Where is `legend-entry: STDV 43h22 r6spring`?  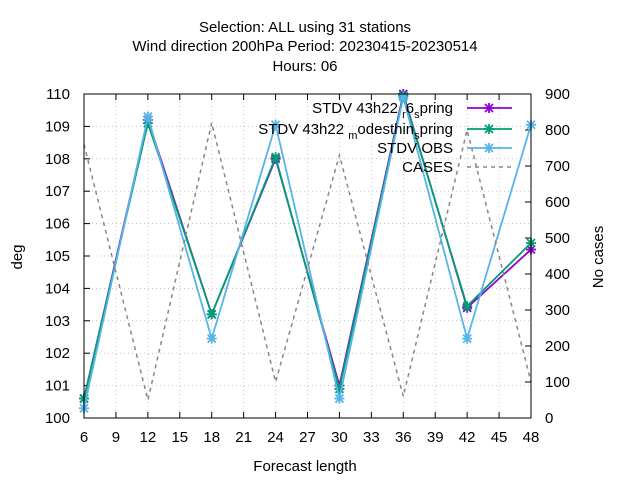
legend-entry: STDV 43h22 r6spring is located at coordinates (412, 110).